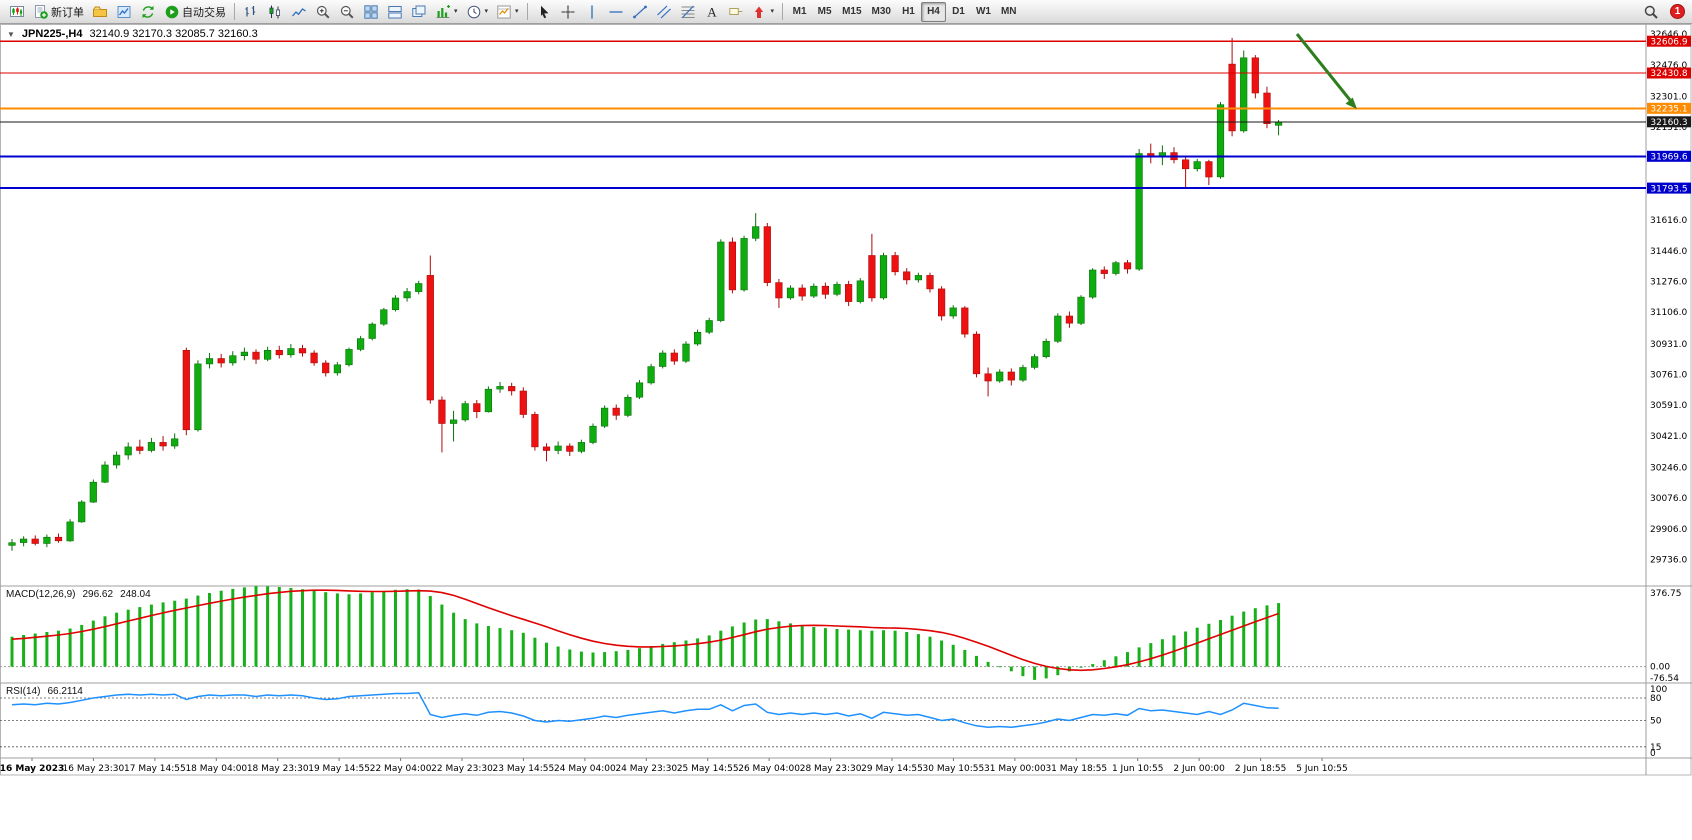  What do you see at coordinates (299, 12) in the screenshot?
I see `line-chart-button` at bounding box center [299, 12].